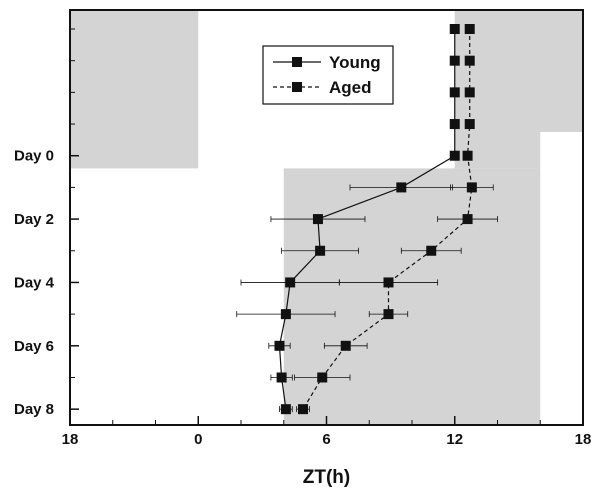 The height and width of the screenshot is (490, 600). I want to click on x-axis-title: ZT(h), so click(326, 477).